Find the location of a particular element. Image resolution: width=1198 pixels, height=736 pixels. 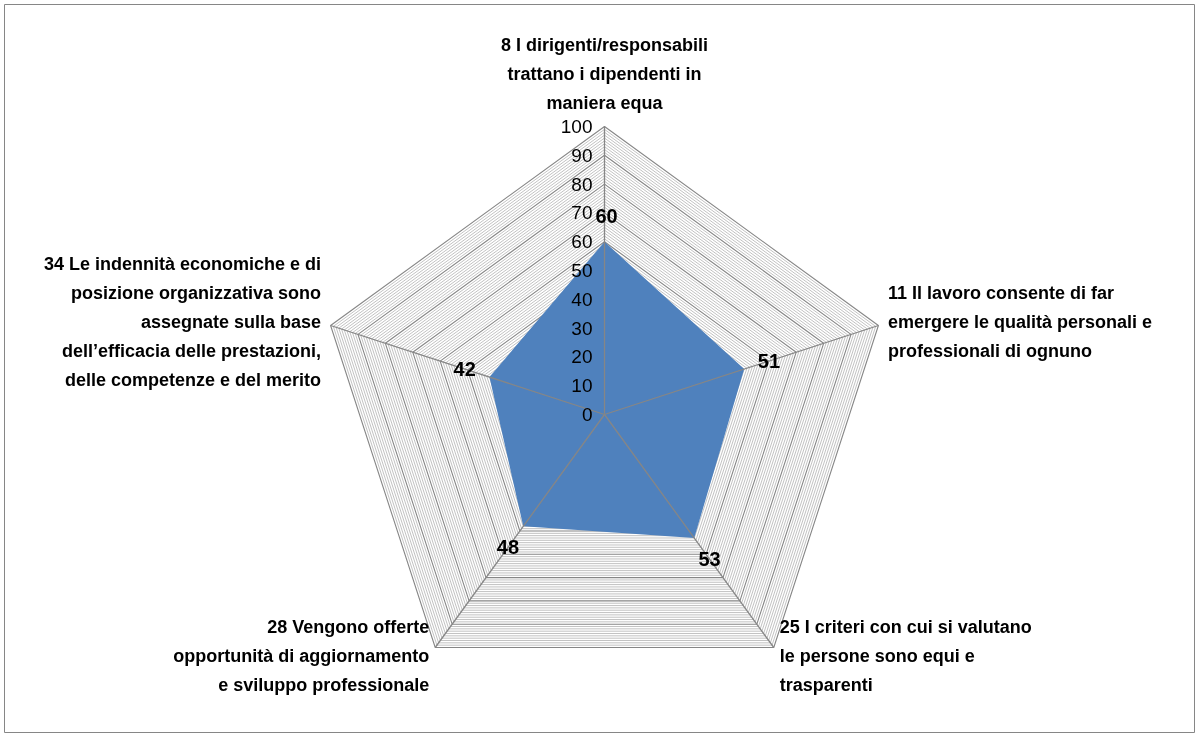

y-tick-label: 30 is located at coordinates (582, 328).